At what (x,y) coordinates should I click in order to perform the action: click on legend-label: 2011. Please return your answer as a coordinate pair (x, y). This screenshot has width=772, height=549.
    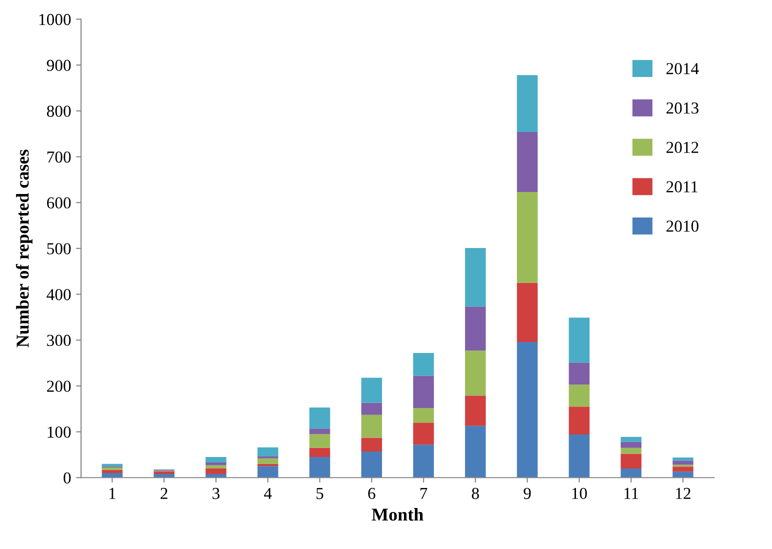
    Looking at the image, I should click on (682, 186).